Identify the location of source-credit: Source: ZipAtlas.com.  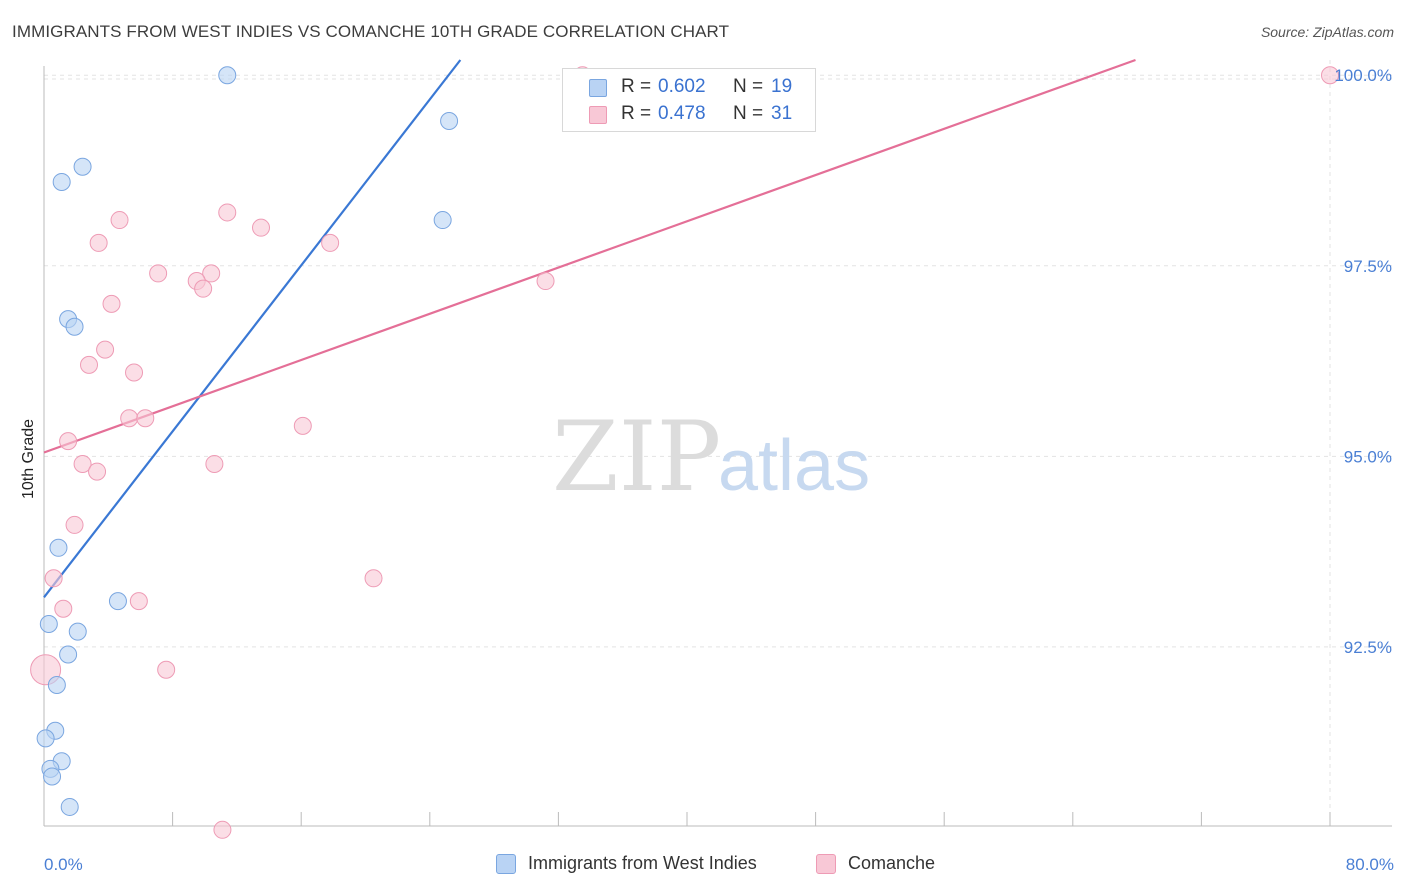
(1327, 32).